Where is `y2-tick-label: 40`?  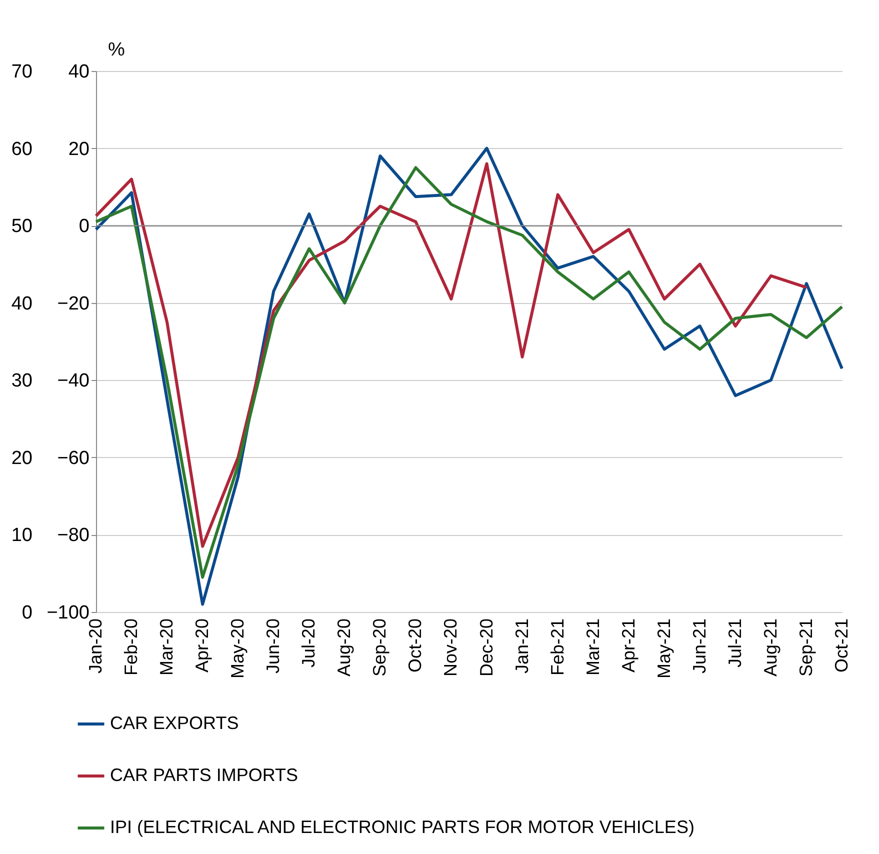 y2-tick-label: 40 is located at coordinates (21, 303).